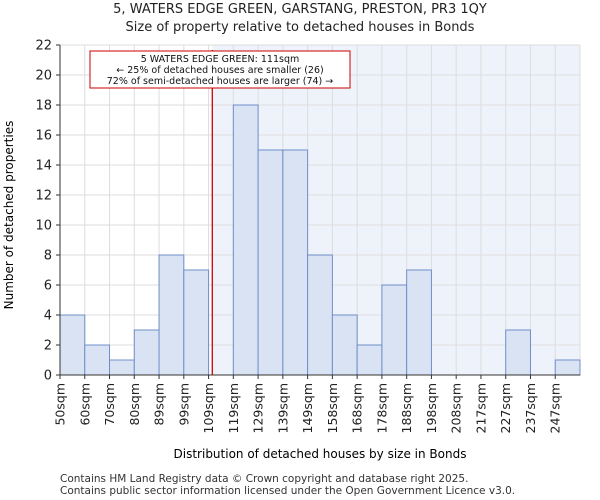 This screenshot has width=600, height=500. I want to click on y-tick-label: 18, so click(43, 106).